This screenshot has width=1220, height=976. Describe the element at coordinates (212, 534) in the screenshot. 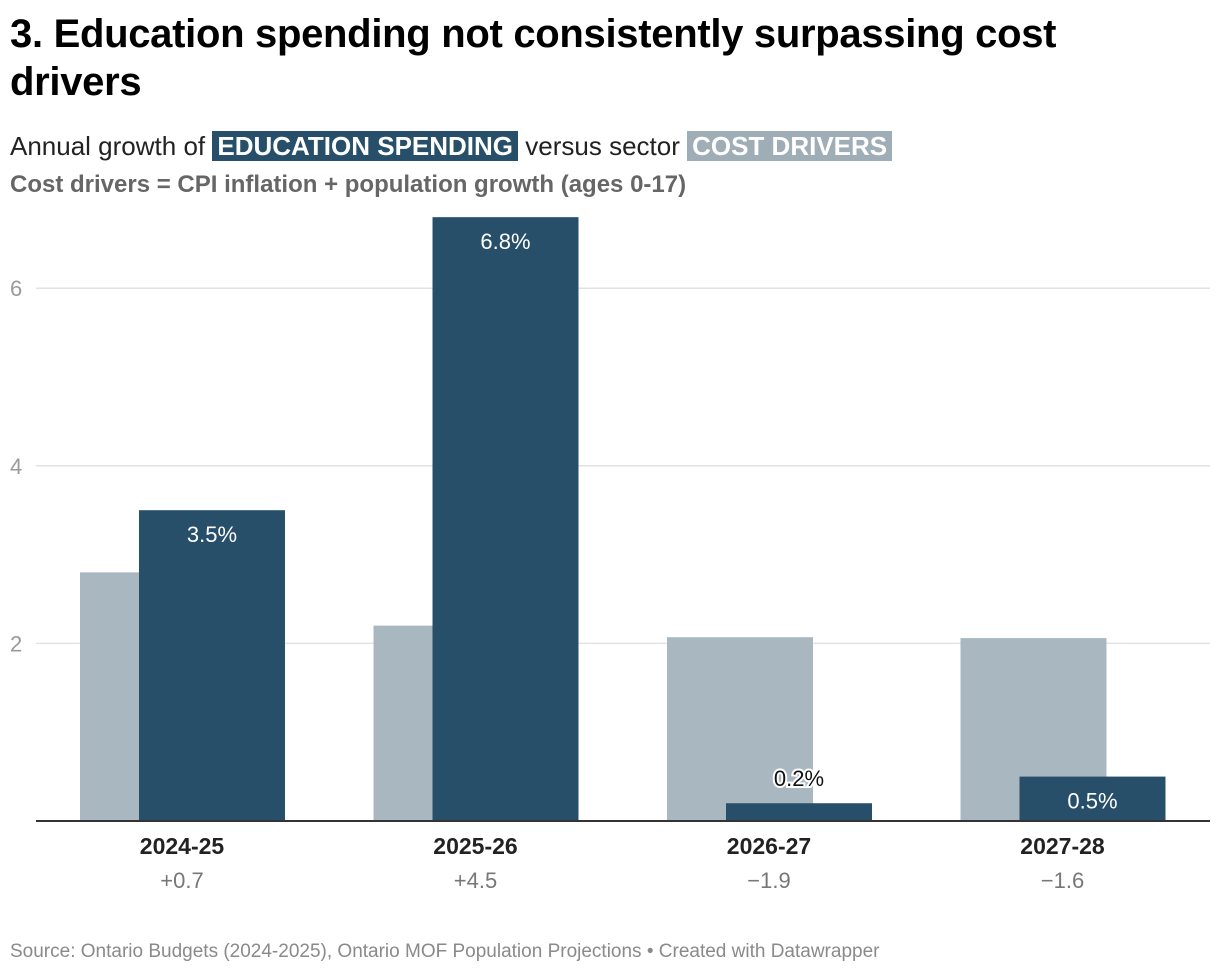

I see `education-spending-value-label: 3.5%` at that location.